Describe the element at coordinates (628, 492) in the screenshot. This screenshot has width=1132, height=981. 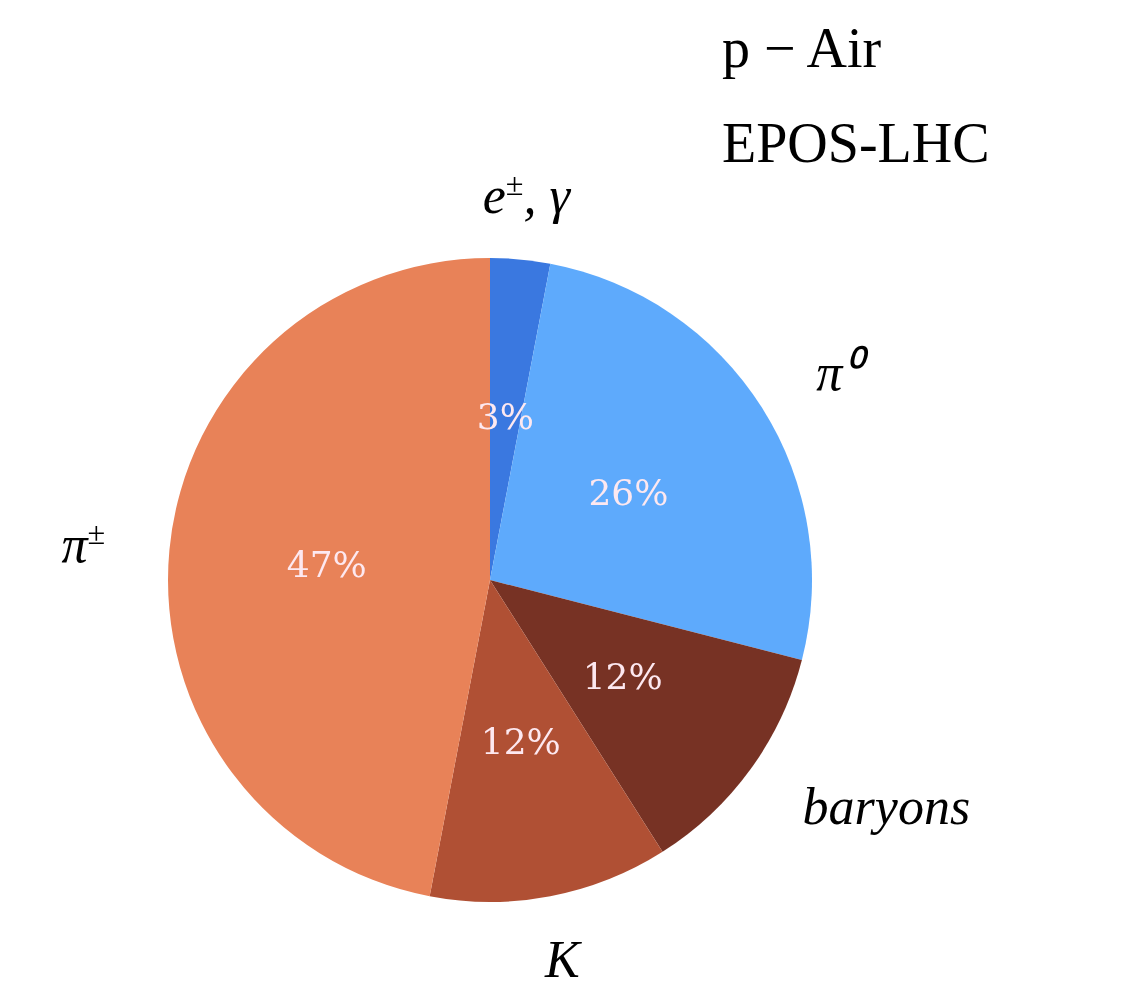
I see `data-label: 26%` at that location.